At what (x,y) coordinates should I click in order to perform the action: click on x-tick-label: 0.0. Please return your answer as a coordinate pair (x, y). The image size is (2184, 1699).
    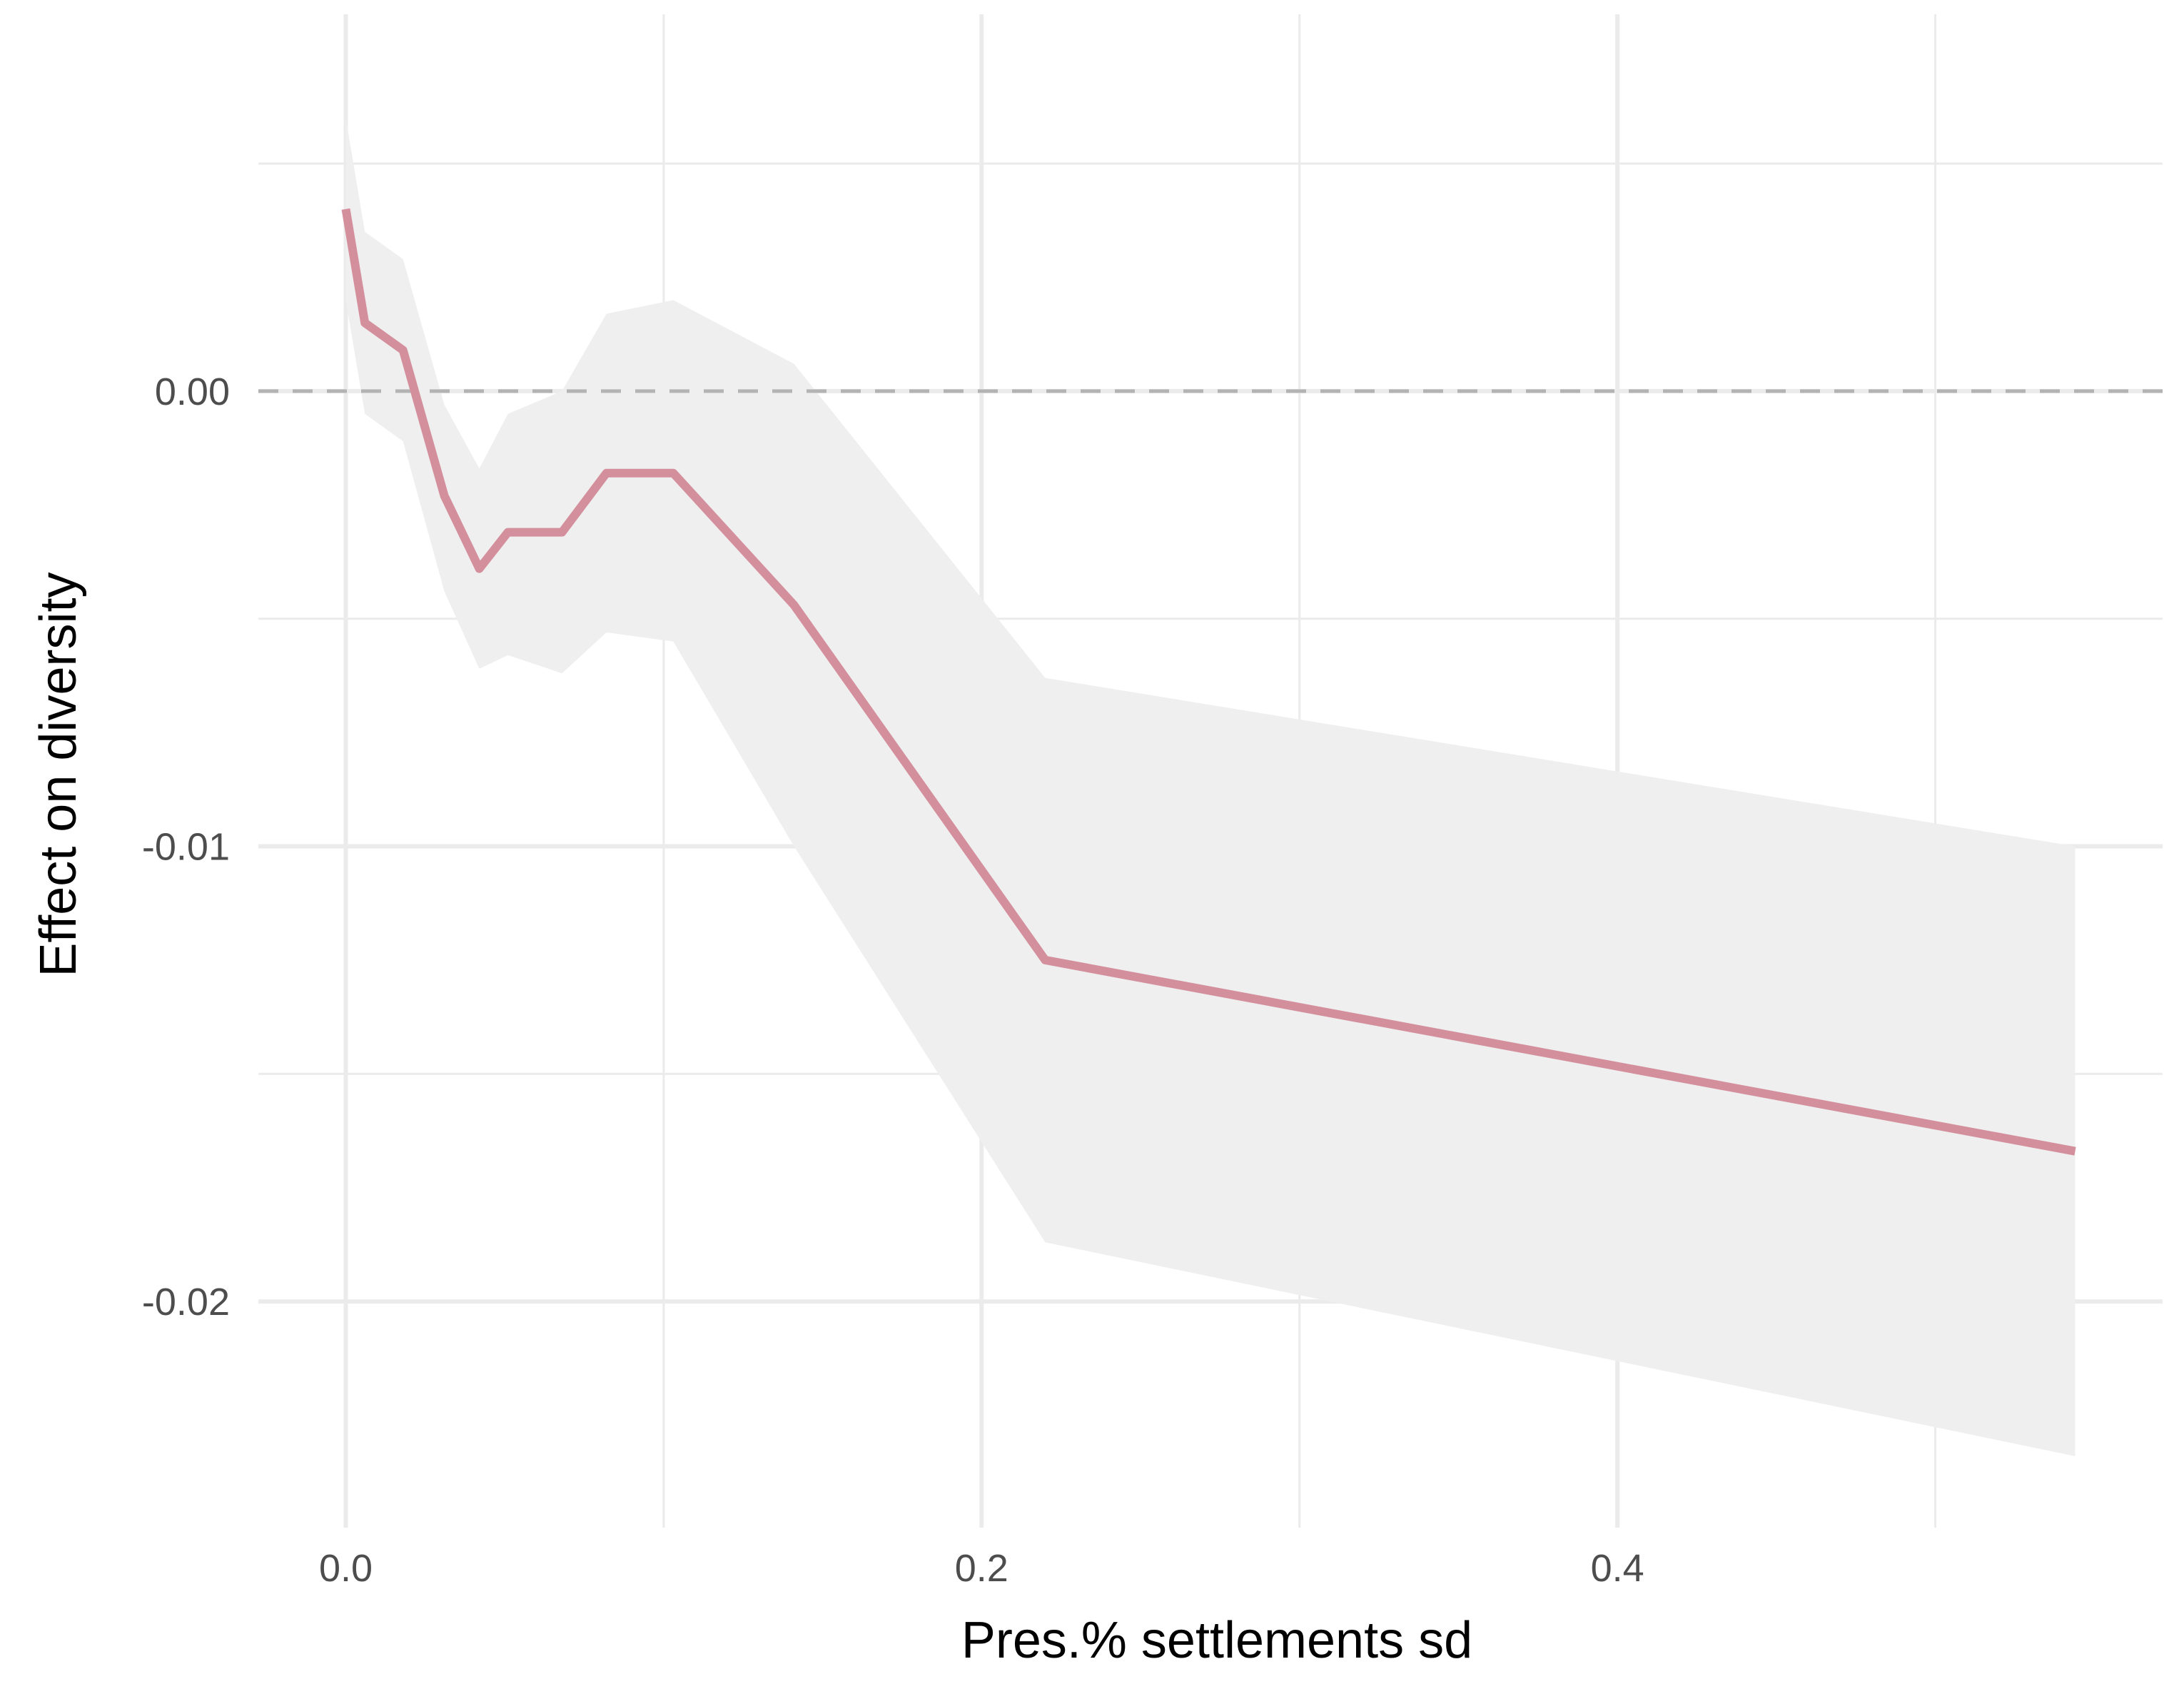
    Looking at the image, I should click on (346, 1568).